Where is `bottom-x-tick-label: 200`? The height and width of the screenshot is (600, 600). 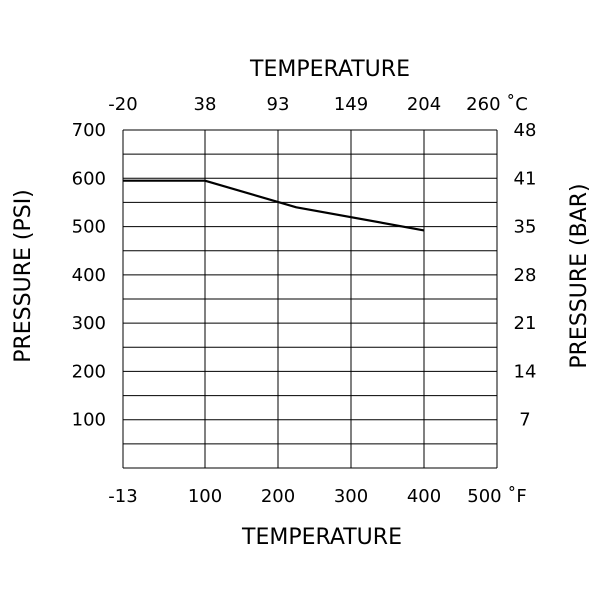 bottom-x-tick-label: 200 is located at coordinates (278, 496).